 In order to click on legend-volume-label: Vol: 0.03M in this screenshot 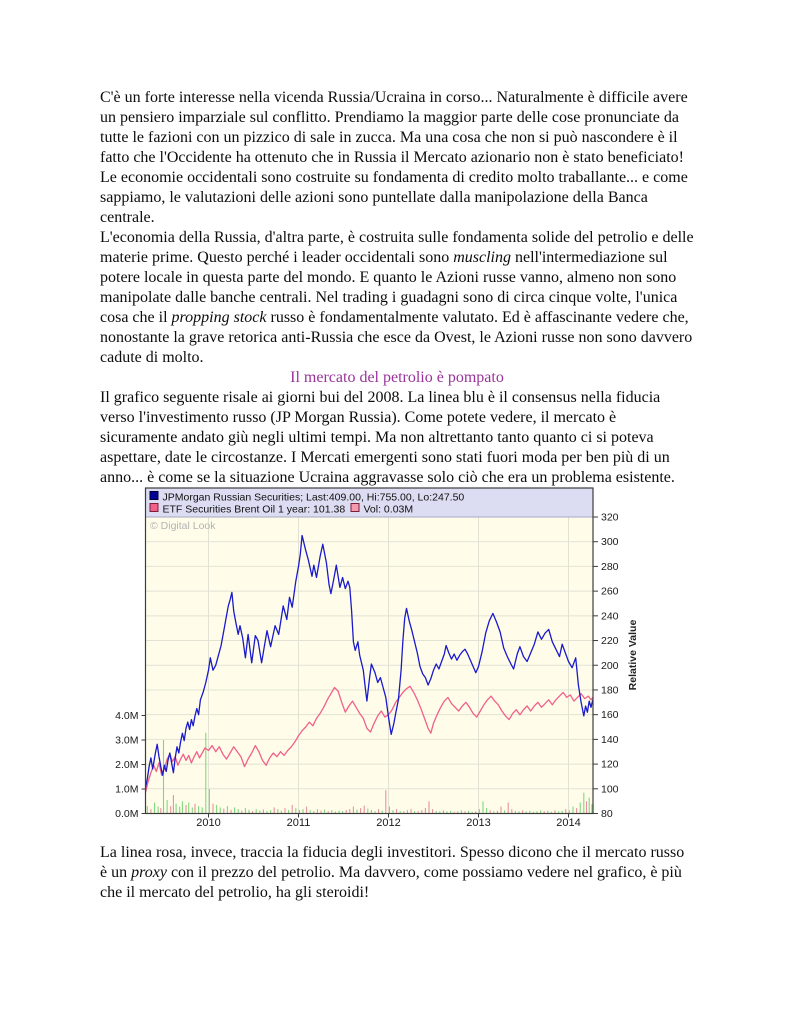, I will do `click(389, 510)`.